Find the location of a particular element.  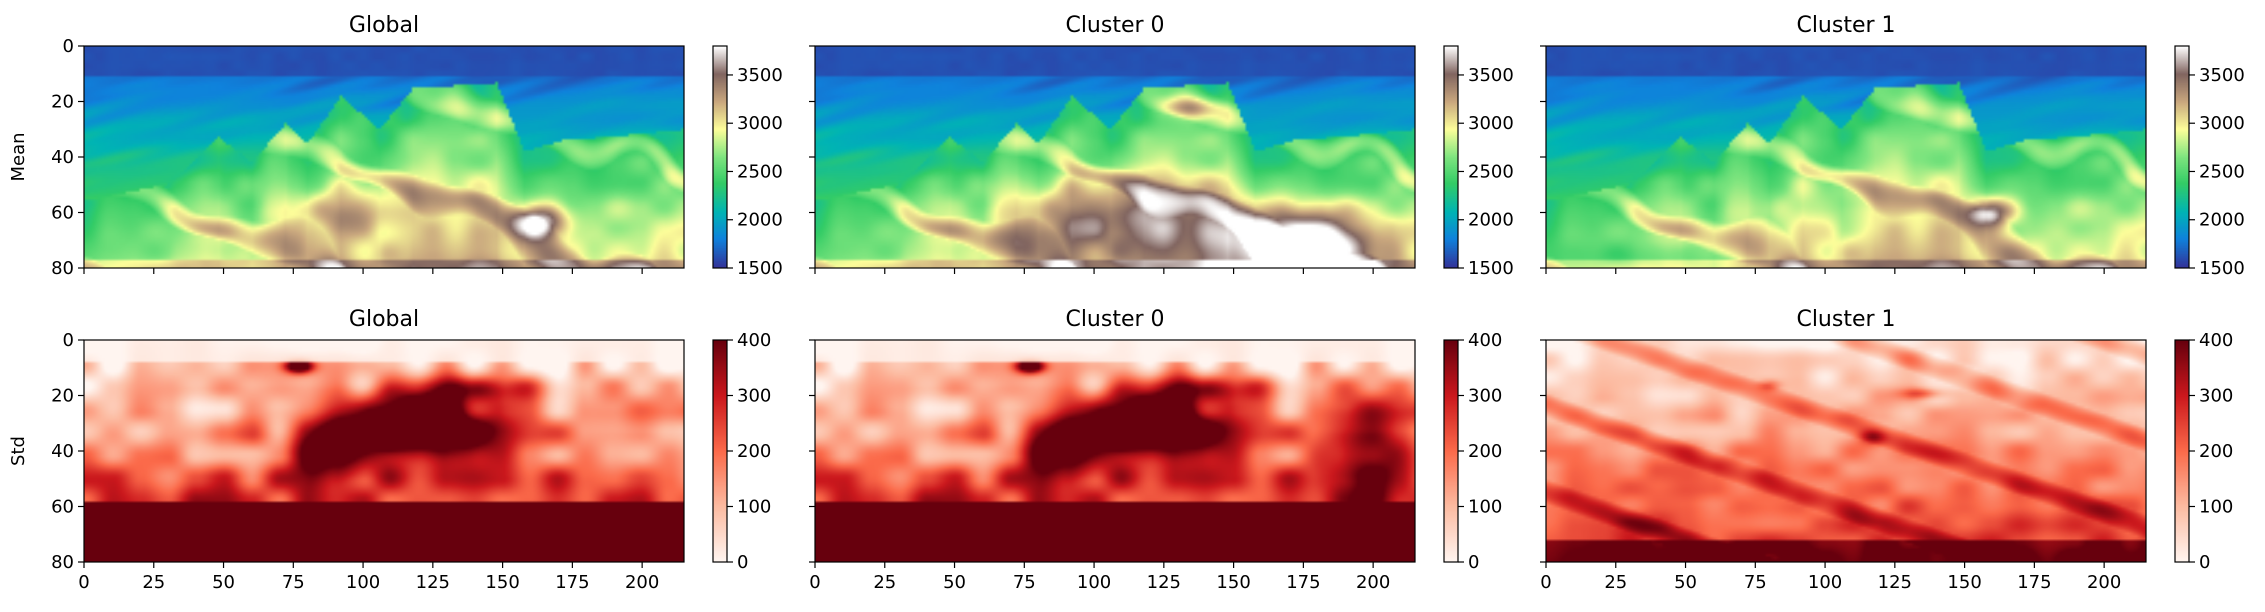

y-axis-label: Mean is located at coordinates (18, 156).